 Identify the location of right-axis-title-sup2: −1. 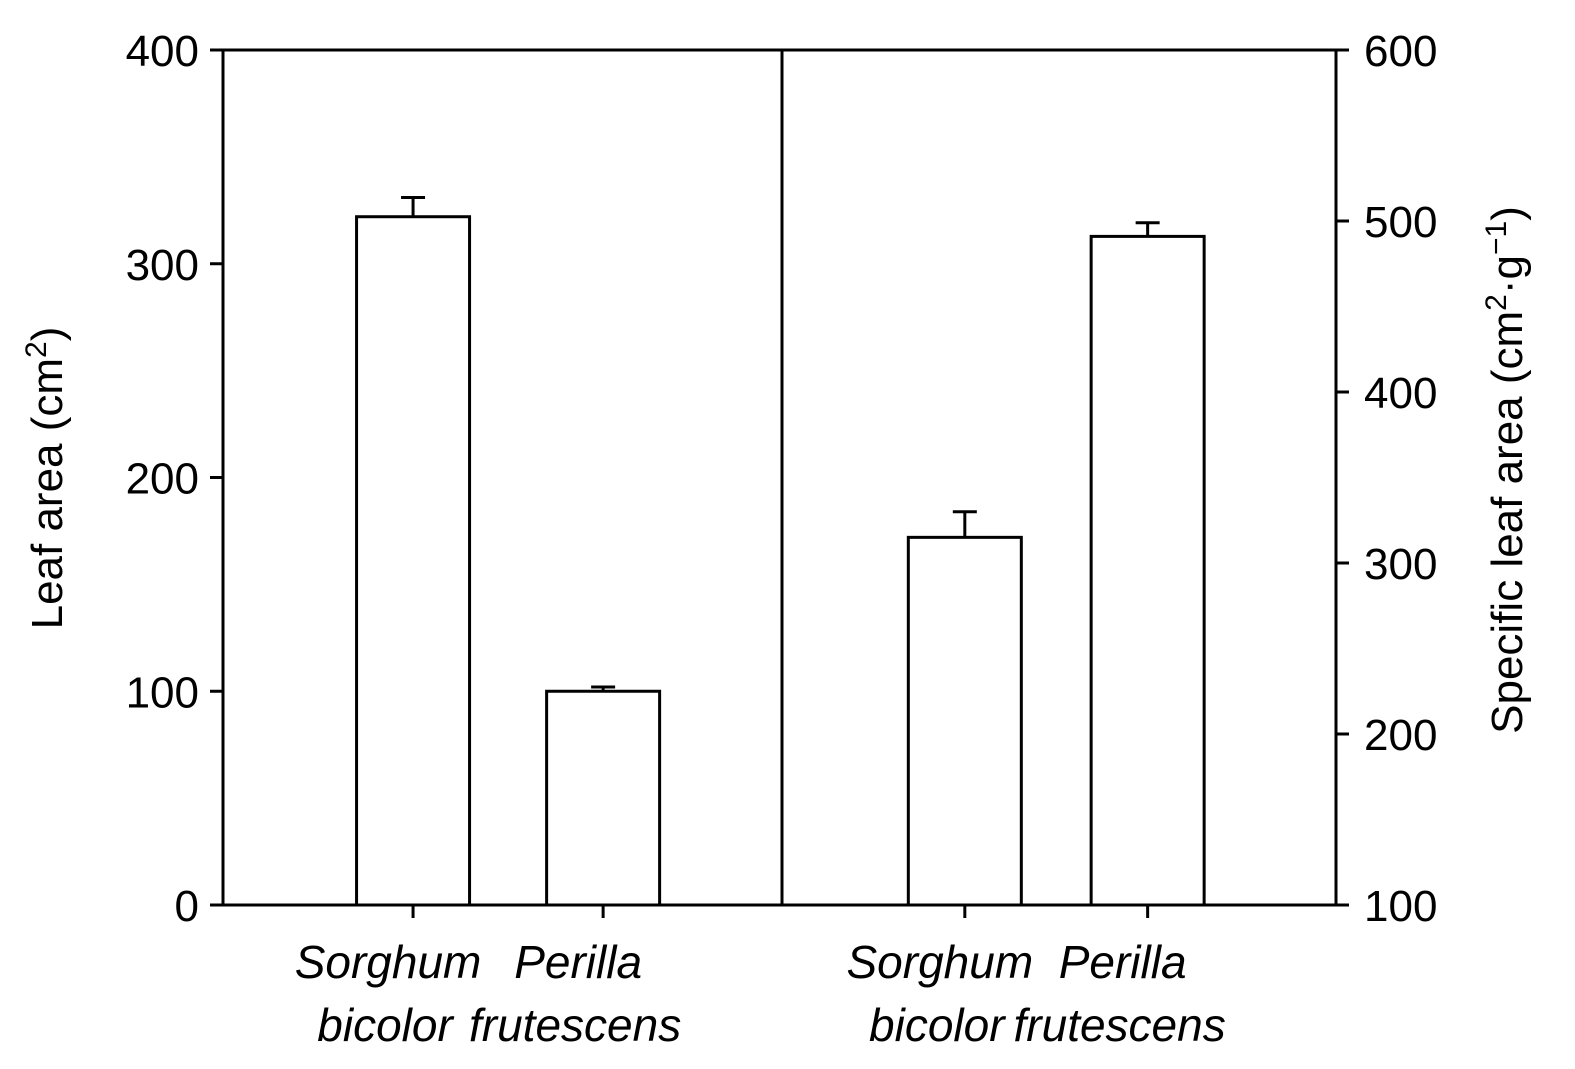
(1496, 238).